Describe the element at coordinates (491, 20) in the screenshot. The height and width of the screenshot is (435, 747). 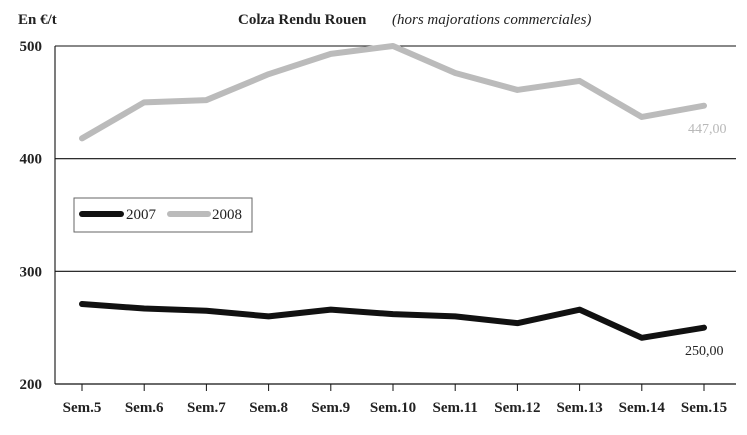
I see `chart-subtitle: (hors majorations commerciales)` at that location.